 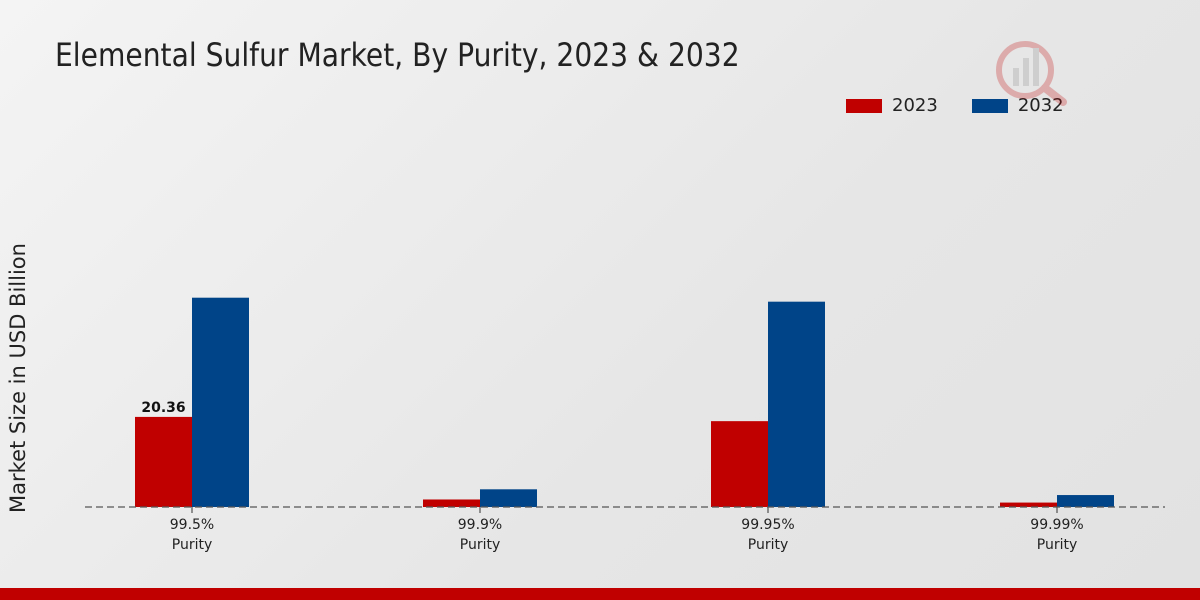 I want to click on legend-item-2032: 2032, so click(x=1017, y=105).